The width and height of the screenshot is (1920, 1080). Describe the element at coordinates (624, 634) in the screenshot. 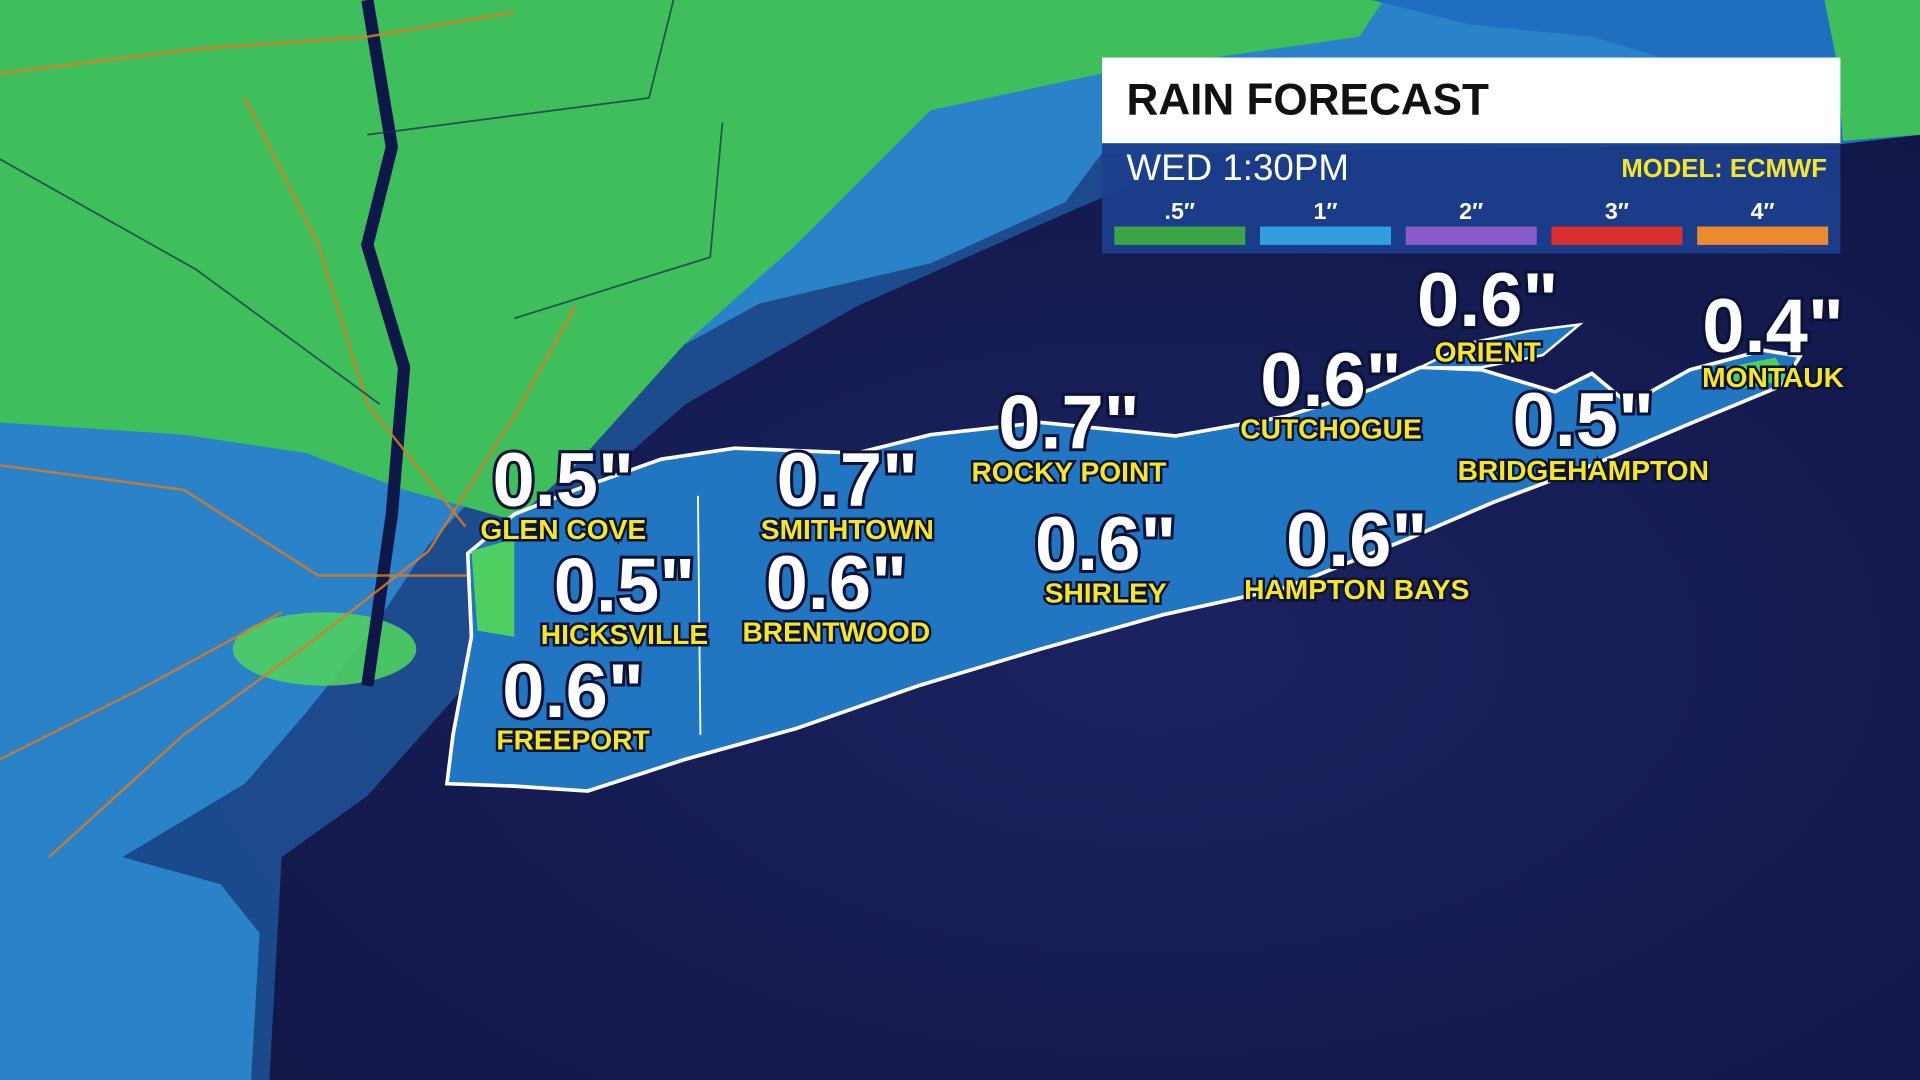

I see `town-name: HICKSVILLE` at that location.